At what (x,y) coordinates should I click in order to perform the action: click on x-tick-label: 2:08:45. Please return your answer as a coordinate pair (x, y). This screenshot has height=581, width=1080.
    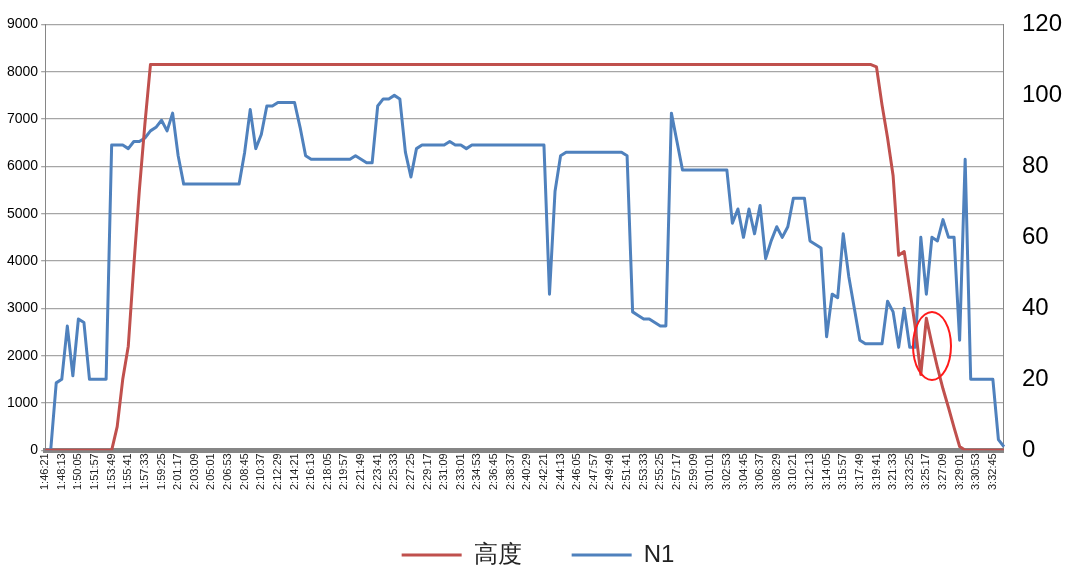
    Looking at the image, I should click on (243, 471).